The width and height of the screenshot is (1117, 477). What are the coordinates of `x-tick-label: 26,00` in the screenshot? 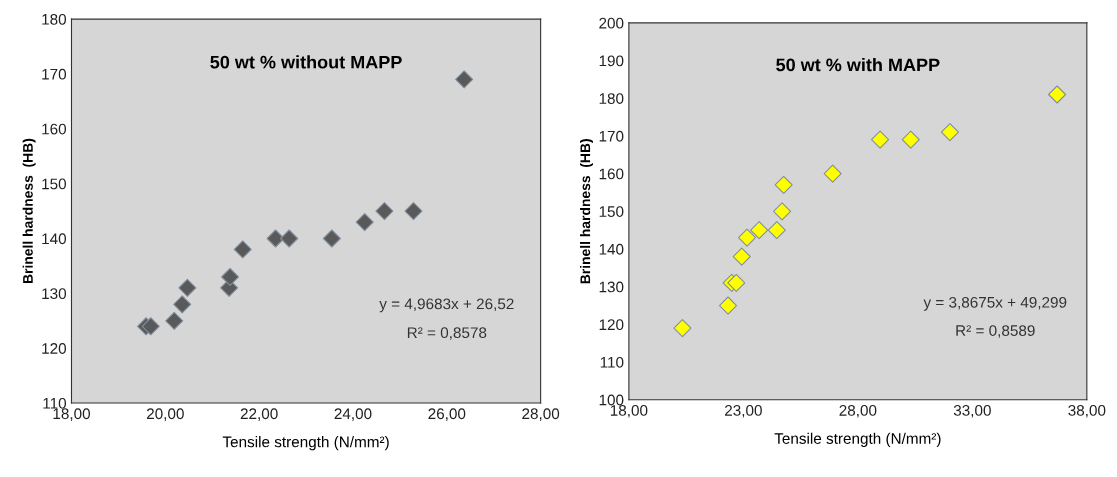 It's located at (447, 414).